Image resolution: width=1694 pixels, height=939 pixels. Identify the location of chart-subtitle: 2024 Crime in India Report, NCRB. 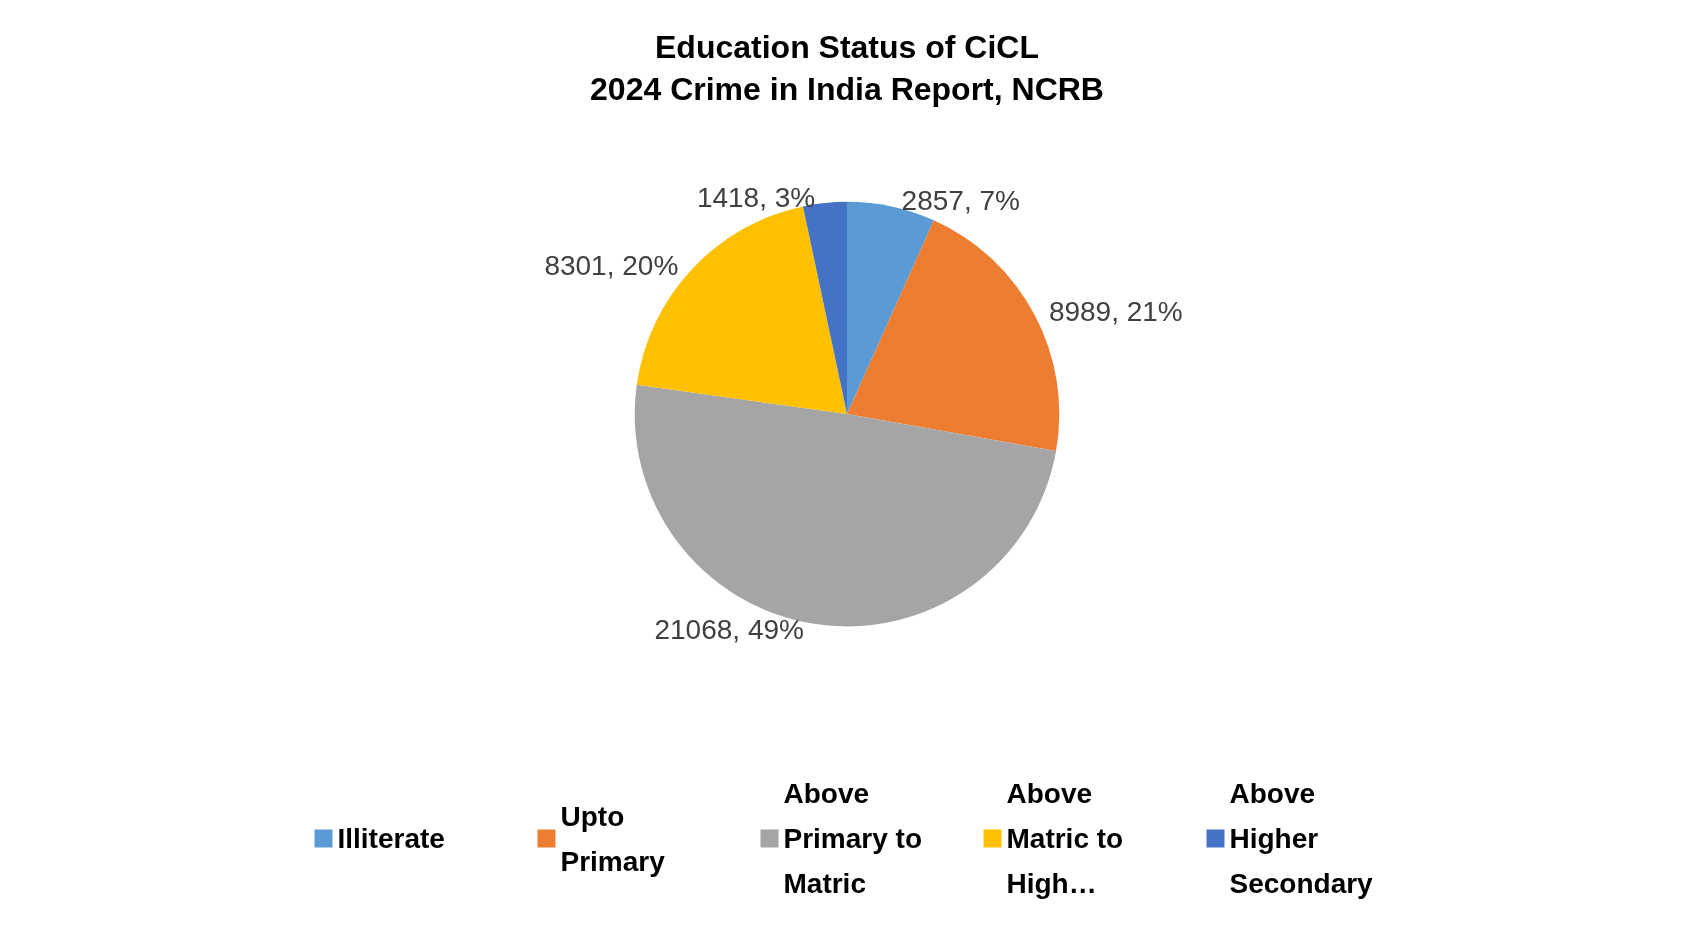
(847, 89).